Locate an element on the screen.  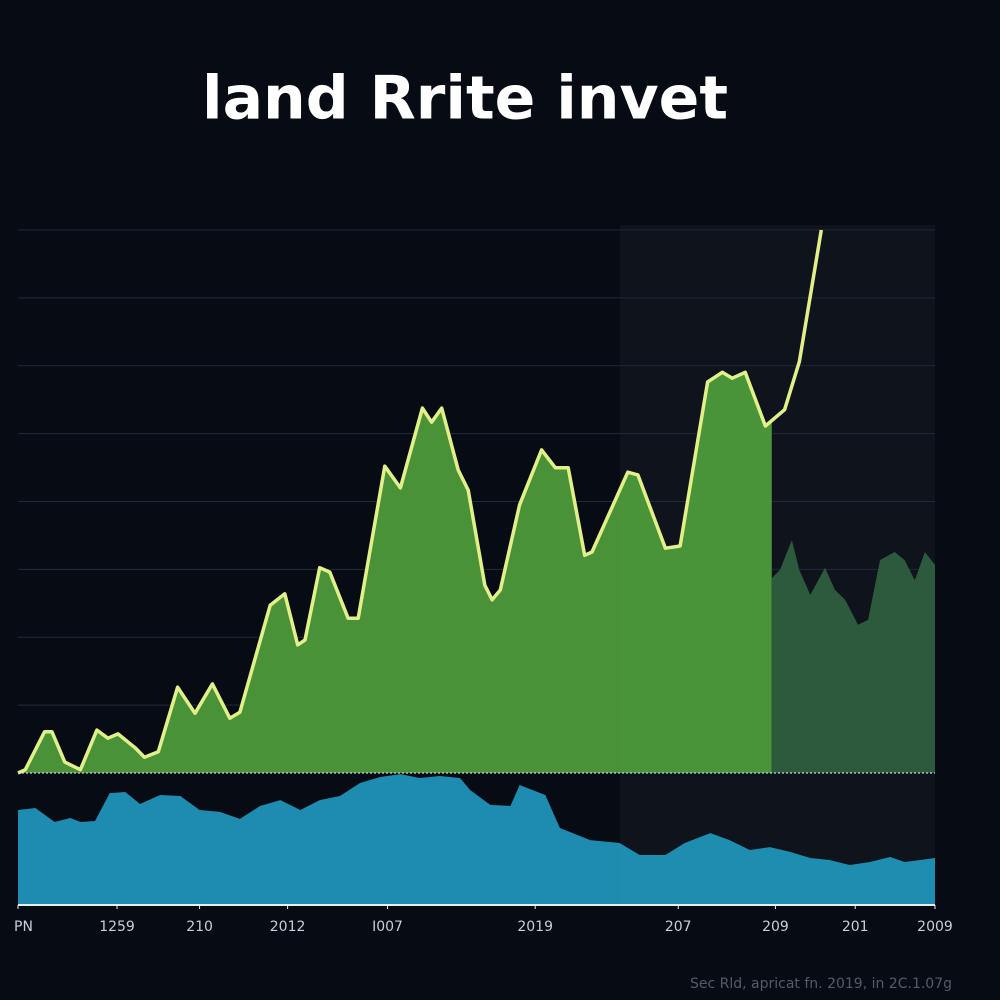
source-note: Sec Rld, apricat fn. 2019, in 2C.1.07g is located at coordinates (821, 984).